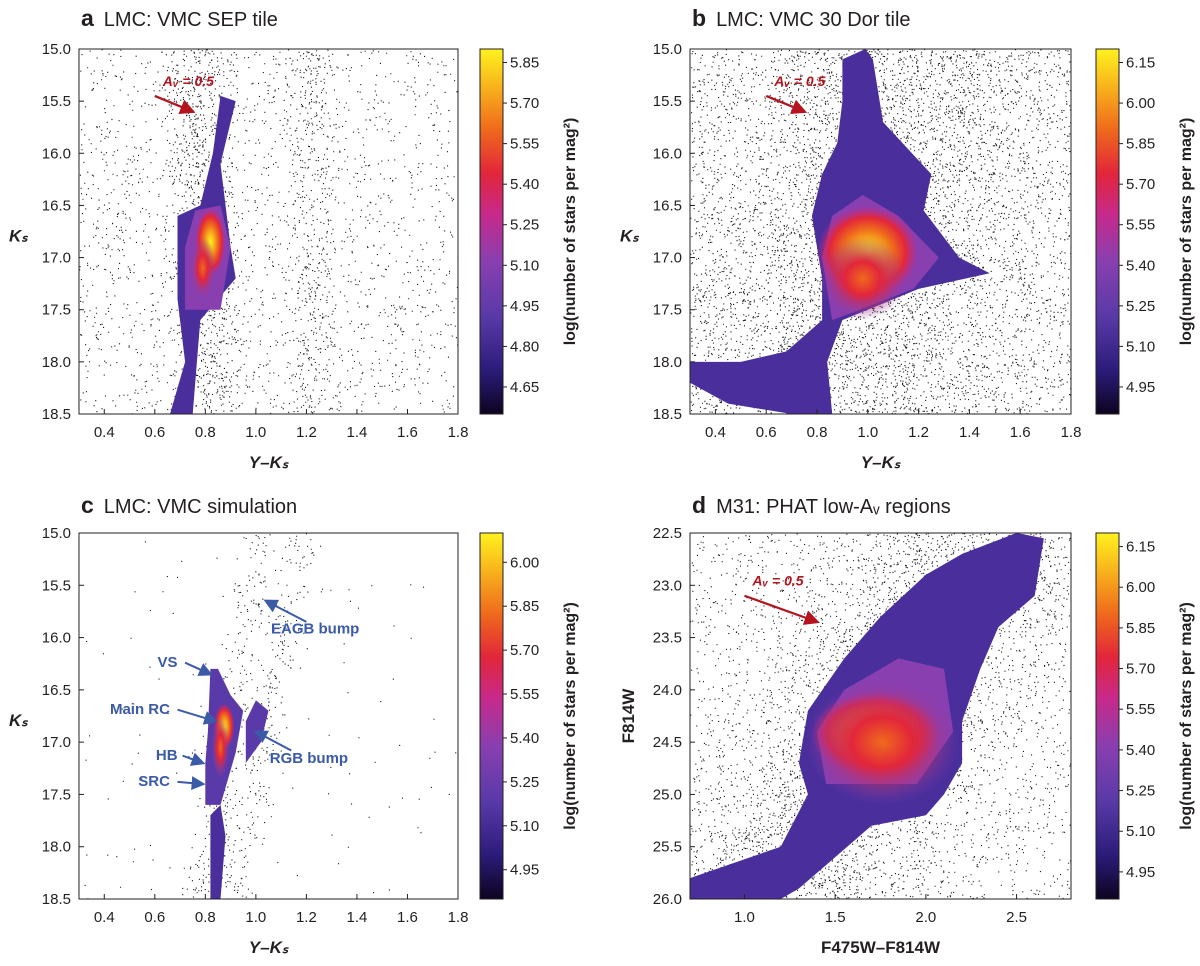 The width and height of the screenshot is (1200, 966). I want to click on panel-title: d M31: PHAT low-Aᵥ regions, so click(821, 505).